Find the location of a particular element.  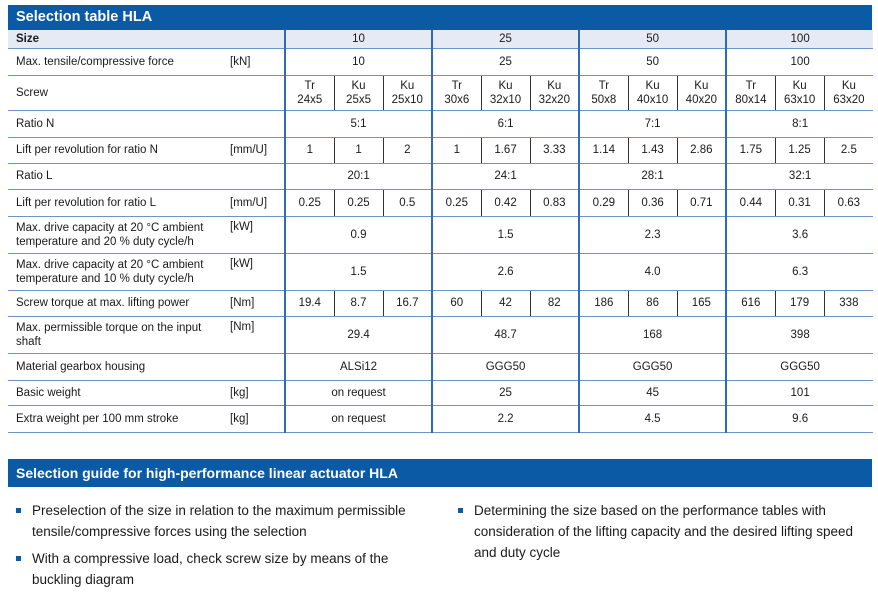

cell-value: 0.42 is located at coordinates (505, 203).